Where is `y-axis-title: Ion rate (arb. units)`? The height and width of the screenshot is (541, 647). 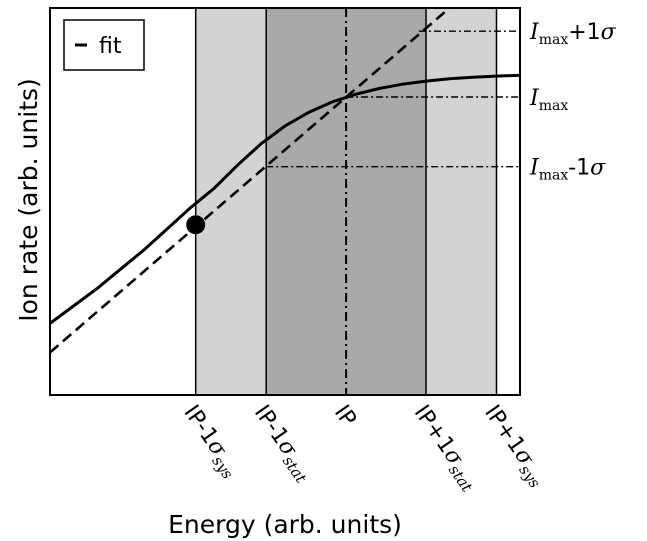 y-axis-title: Ion rate (arb. units) is located at coordinates (28, 200).